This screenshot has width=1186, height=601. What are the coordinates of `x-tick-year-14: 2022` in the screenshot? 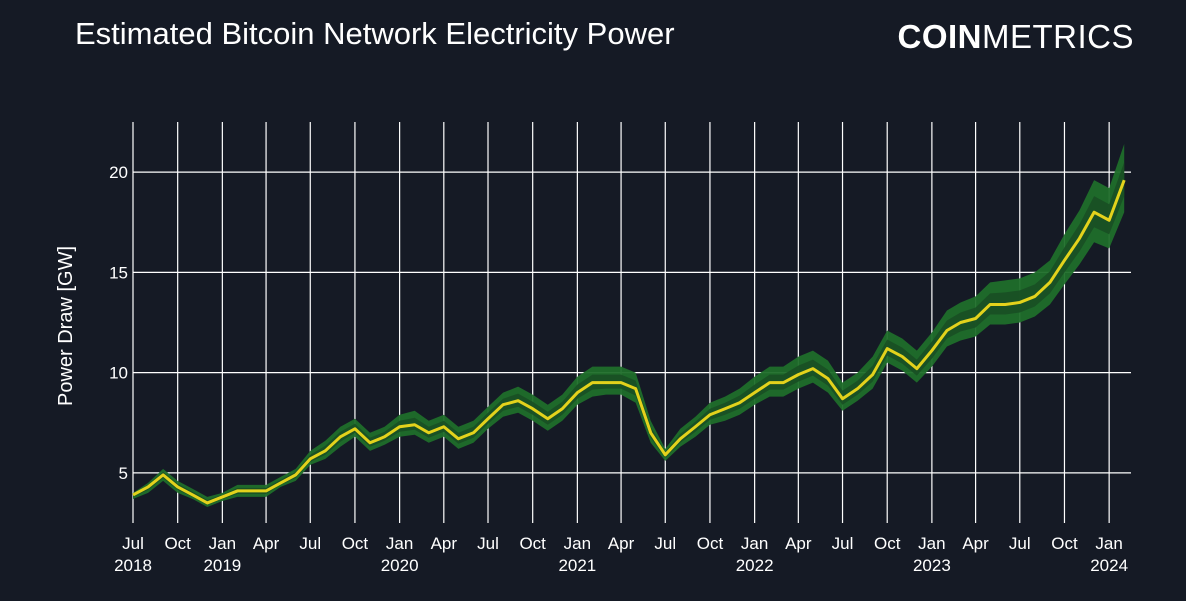 It's located at (755, 565).